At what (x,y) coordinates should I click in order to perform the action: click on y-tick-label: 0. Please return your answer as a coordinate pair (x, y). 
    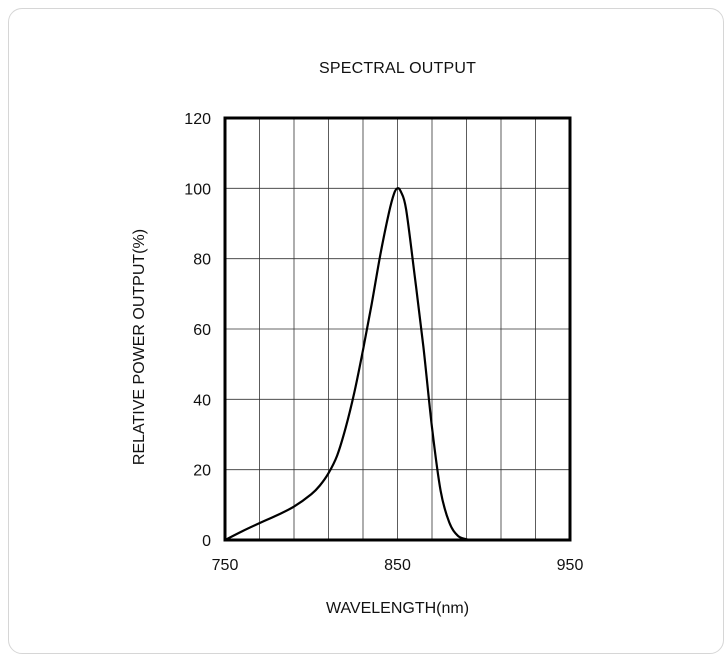
    Looking at the image, I should click on (206, 541).